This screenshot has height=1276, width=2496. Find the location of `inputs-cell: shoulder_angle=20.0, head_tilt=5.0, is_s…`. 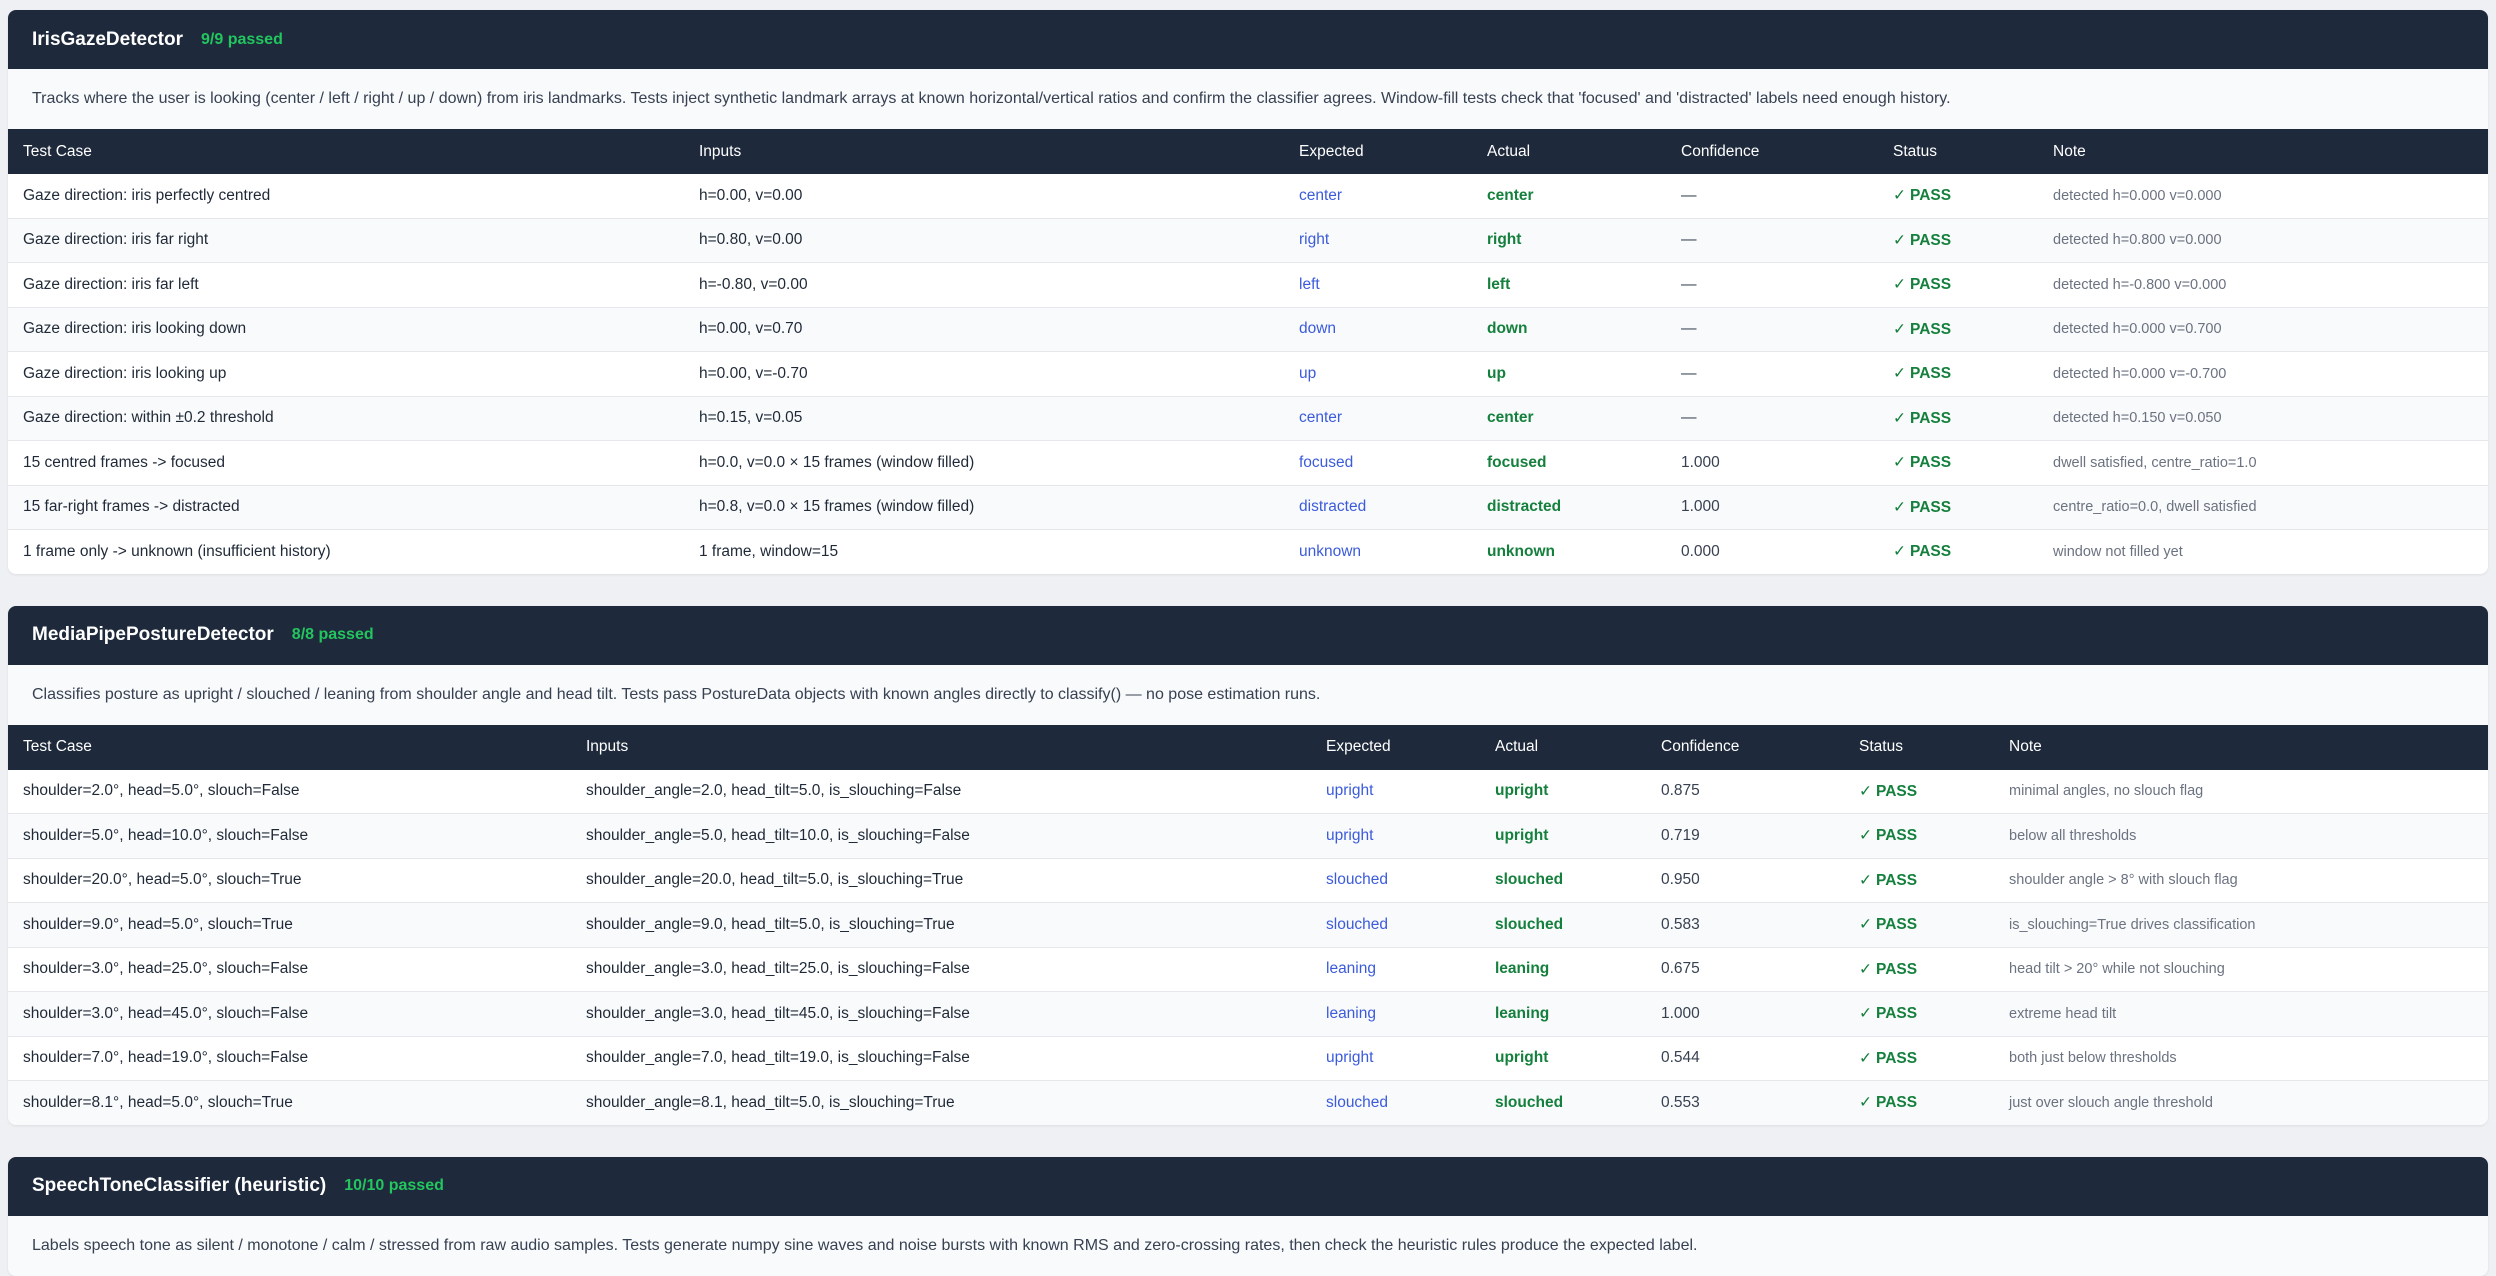

inputs-cell: shoulder_angle=20.0, head_tilt=5.0, is_s… is located at coordinates (941, 880).